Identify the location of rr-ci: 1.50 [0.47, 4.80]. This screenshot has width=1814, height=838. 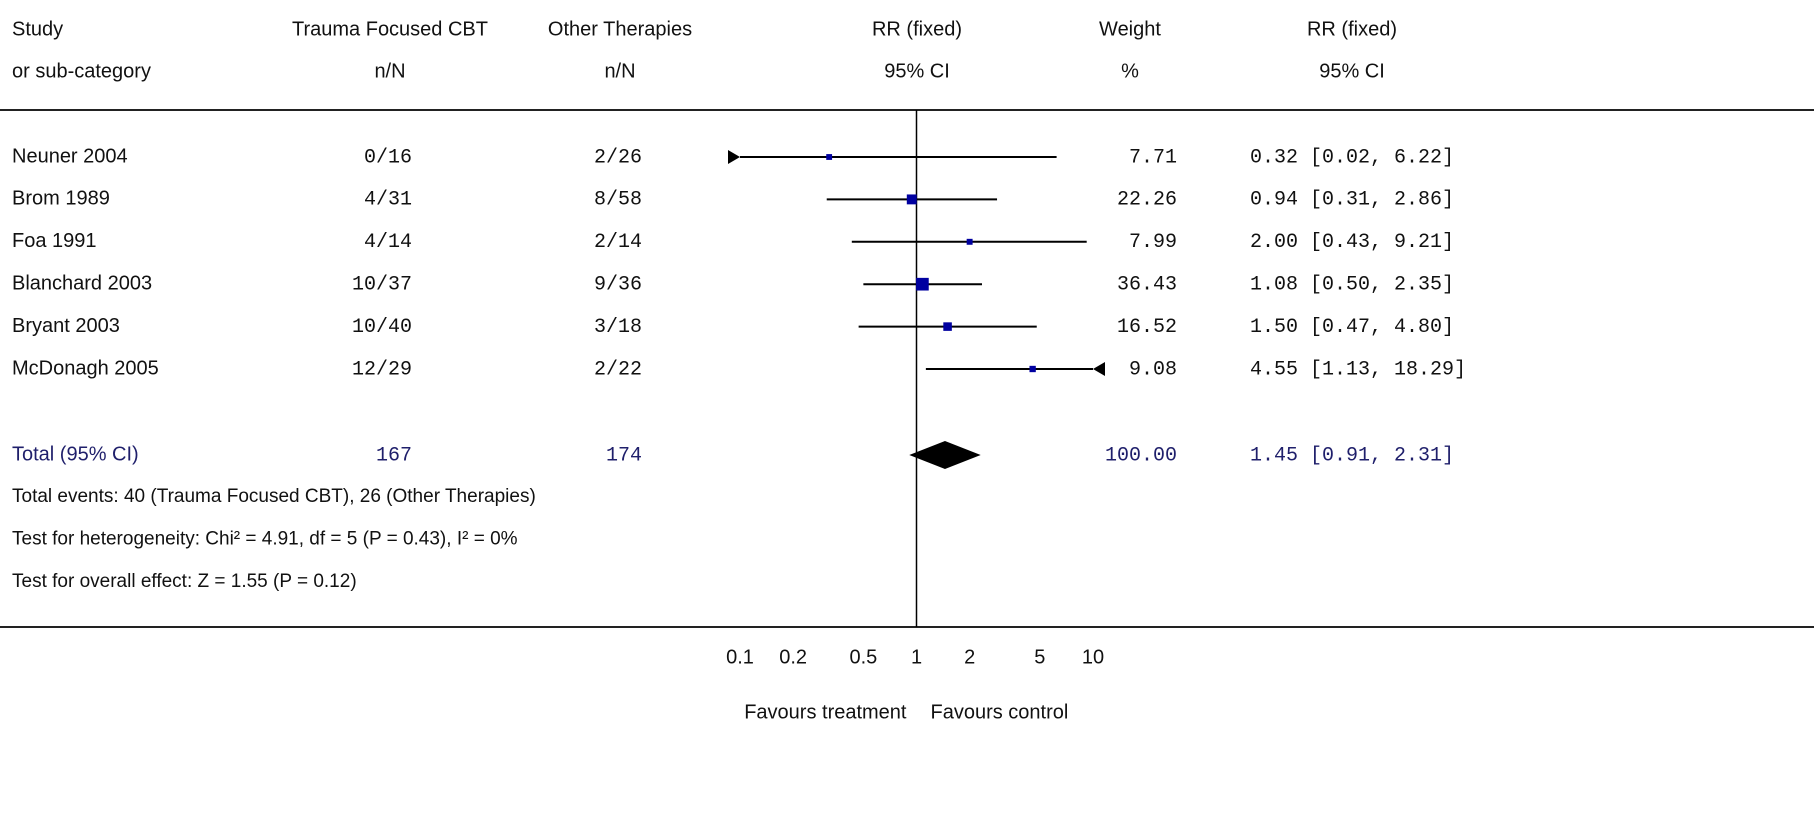
(1352, 327).